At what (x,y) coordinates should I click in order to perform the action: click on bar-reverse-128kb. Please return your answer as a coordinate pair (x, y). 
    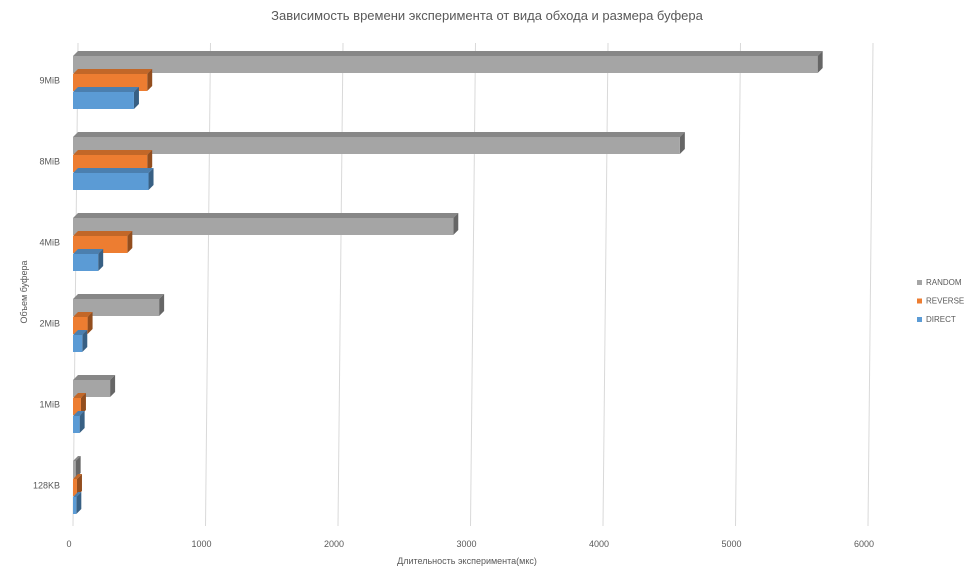
    Looking at the image, I should click on (77, 485).